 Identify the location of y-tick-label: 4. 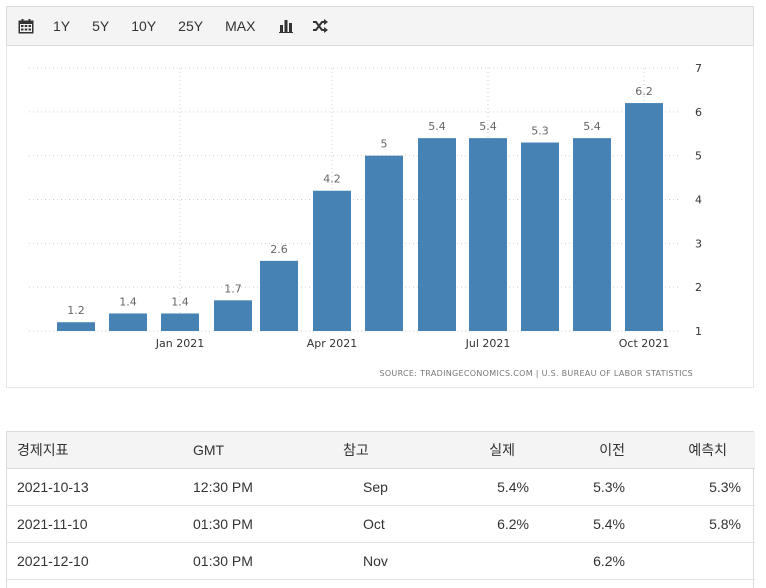
(698, 200).